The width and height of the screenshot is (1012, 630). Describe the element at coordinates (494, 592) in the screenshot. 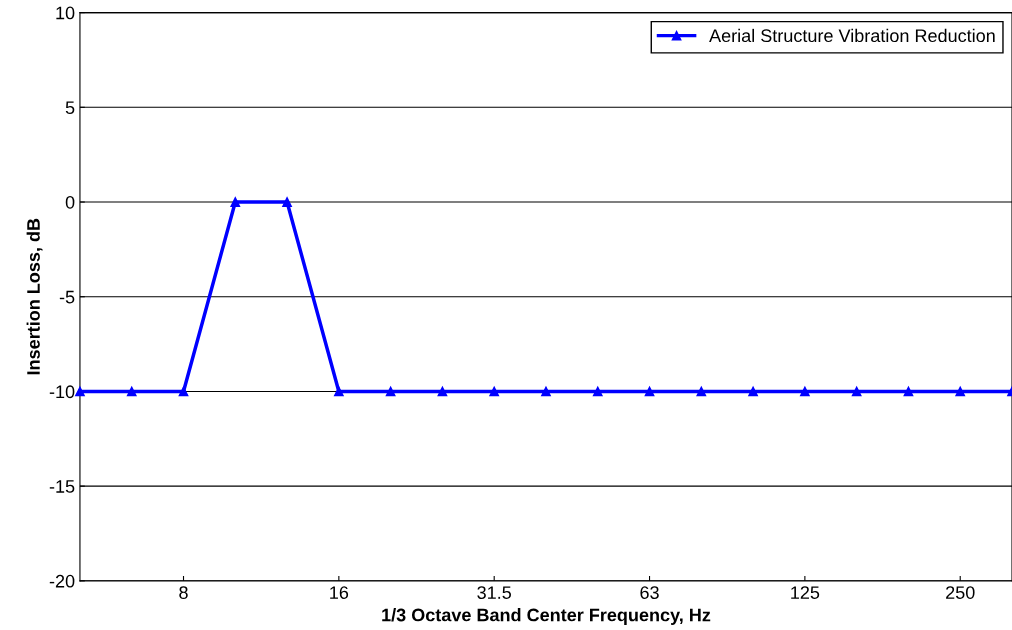

I see `x-tick-label: 31.5` at that location.